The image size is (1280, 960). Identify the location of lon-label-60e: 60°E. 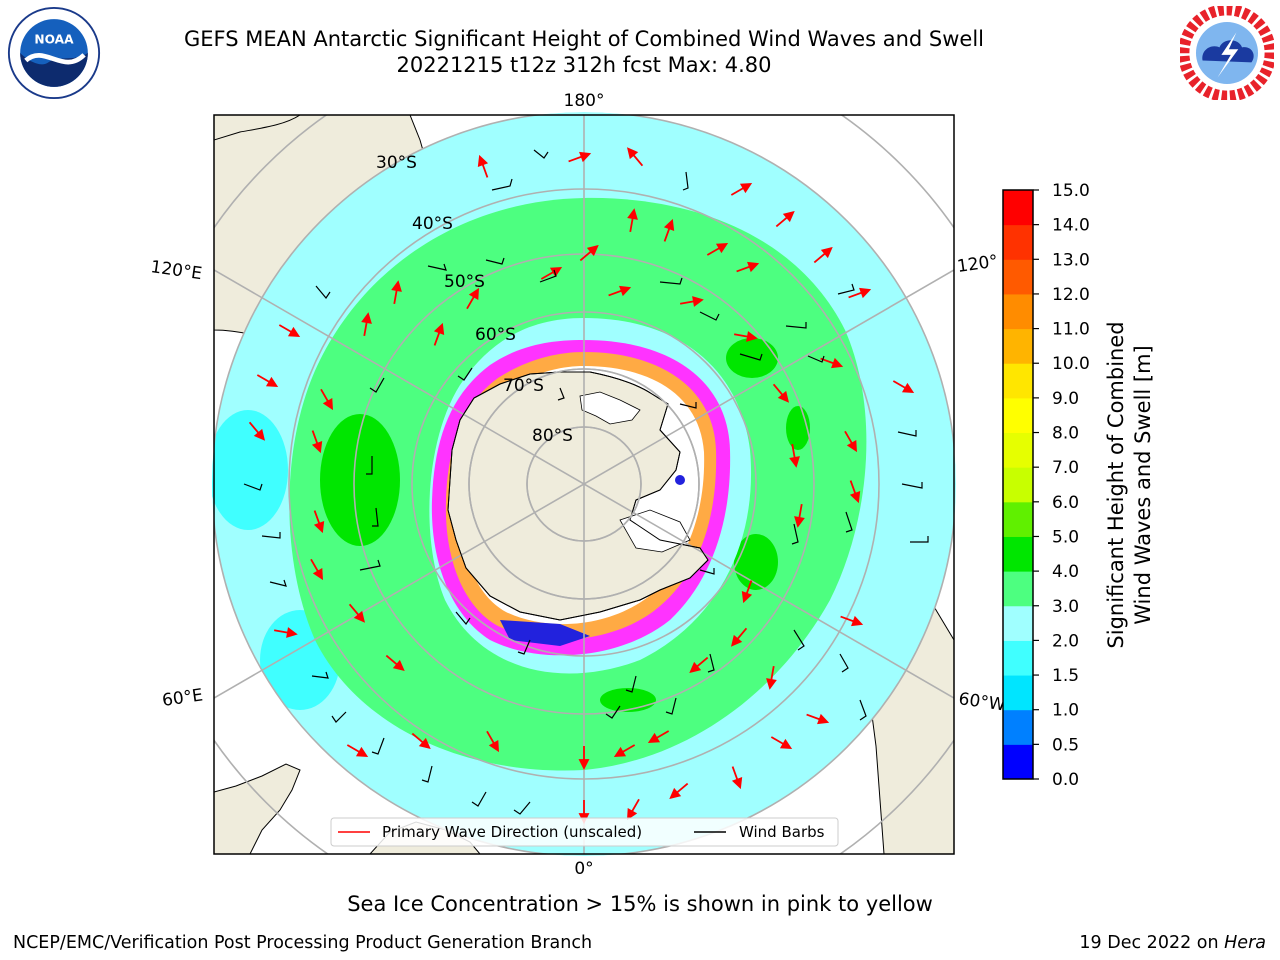
(182, 697).